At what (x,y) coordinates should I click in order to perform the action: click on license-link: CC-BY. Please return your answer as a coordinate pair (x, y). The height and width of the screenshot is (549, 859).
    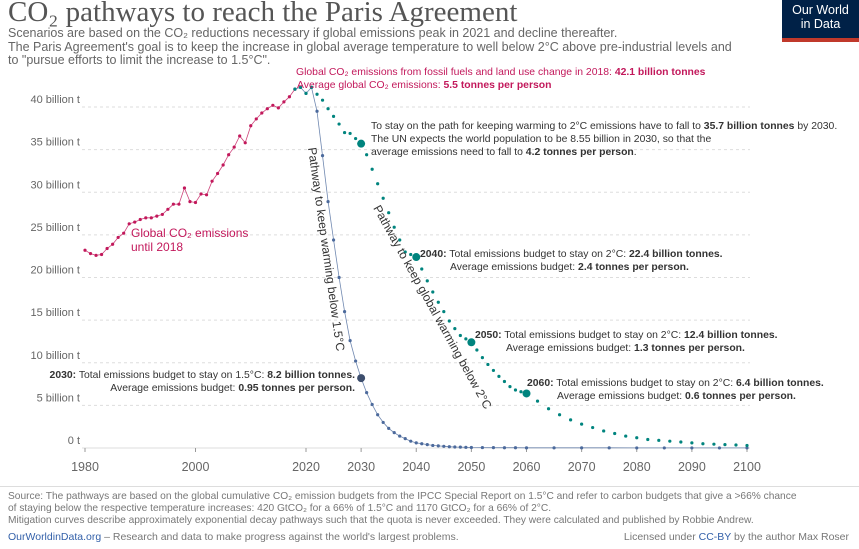
    Looking at the image, I should click on (715, 537).